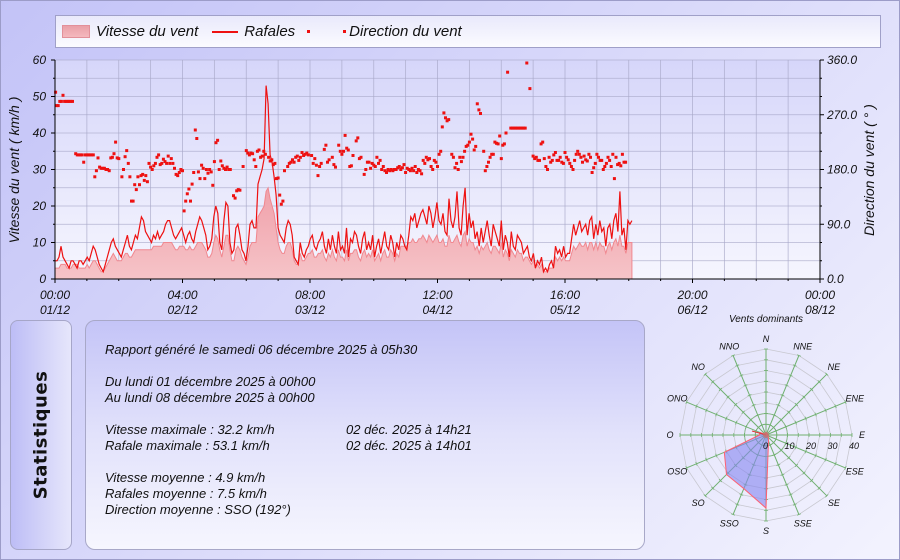 The width and height of the screenshot is (900, 560). Describe the element at coordinates (565, 310) in the screenshot. I see `svg-text: 05/12` at that location.